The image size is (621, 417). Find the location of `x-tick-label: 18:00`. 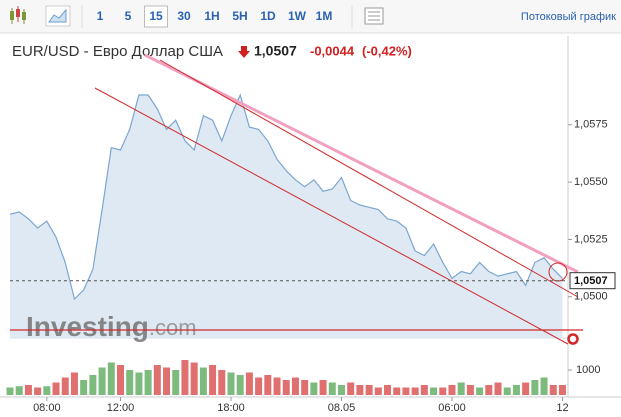

x-tick-label: 18:00 is located at coordinates (231, 408).